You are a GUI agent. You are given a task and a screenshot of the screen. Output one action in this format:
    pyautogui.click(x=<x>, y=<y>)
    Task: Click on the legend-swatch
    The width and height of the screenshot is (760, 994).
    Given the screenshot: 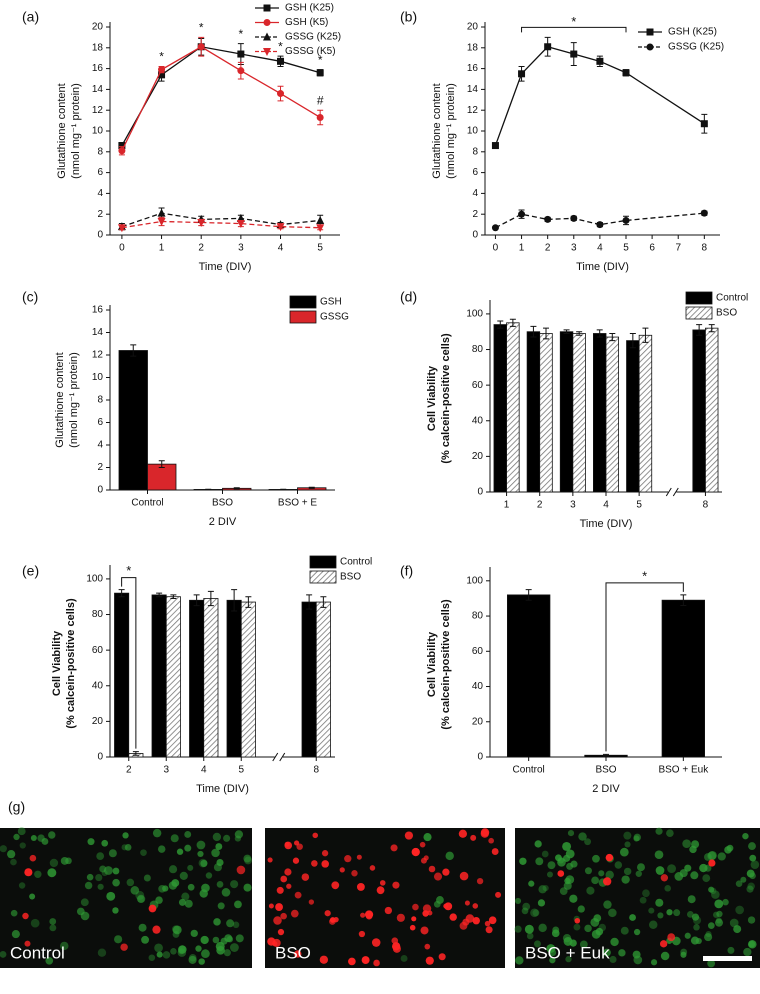 What is the action you would take?
    pyautogui.click(x=303, y=317)
    